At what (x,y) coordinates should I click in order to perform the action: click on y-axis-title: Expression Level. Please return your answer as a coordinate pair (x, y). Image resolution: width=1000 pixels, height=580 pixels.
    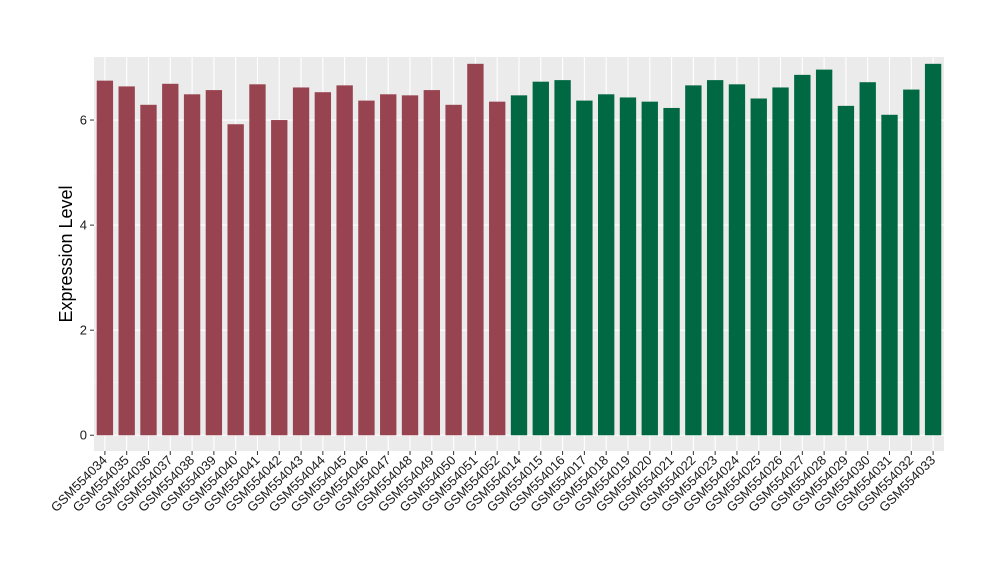
    Looking at the image, I should click on (66, 253).